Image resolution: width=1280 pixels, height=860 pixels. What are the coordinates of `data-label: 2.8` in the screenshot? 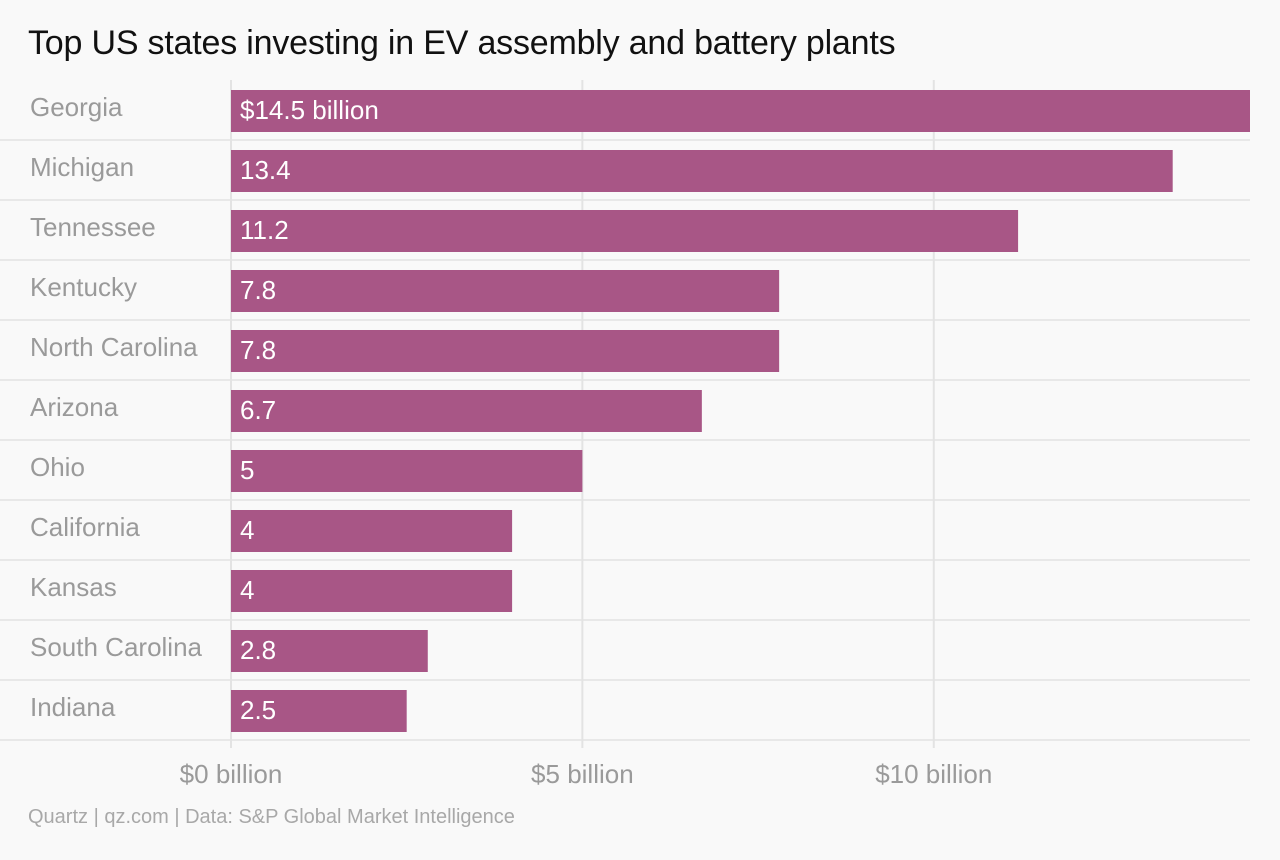 It's located at (258, 650).